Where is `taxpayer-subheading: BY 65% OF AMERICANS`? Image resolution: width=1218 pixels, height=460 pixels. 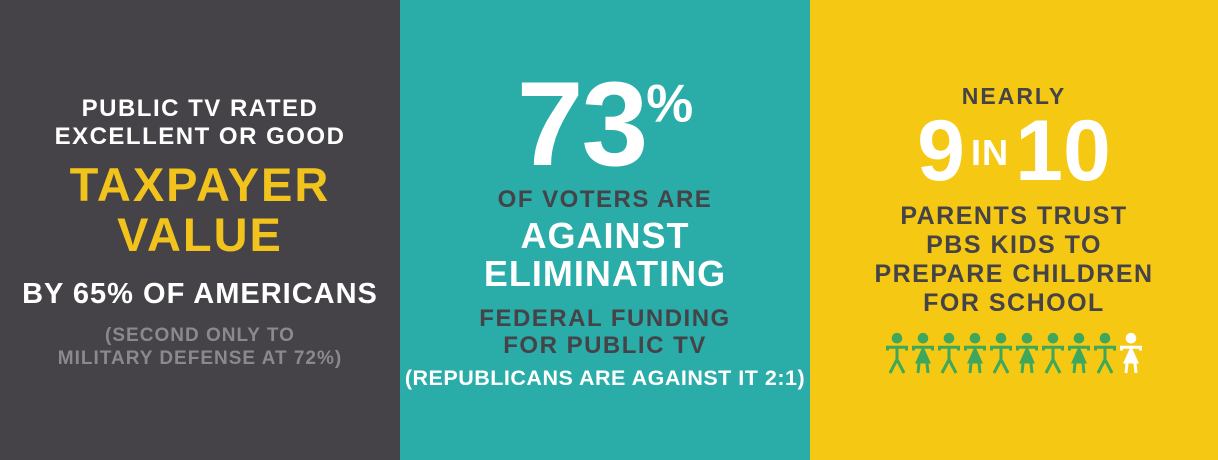
taxpayer-subheading: BY 65% OF AMERICANS is located at coordinates (200, 294).